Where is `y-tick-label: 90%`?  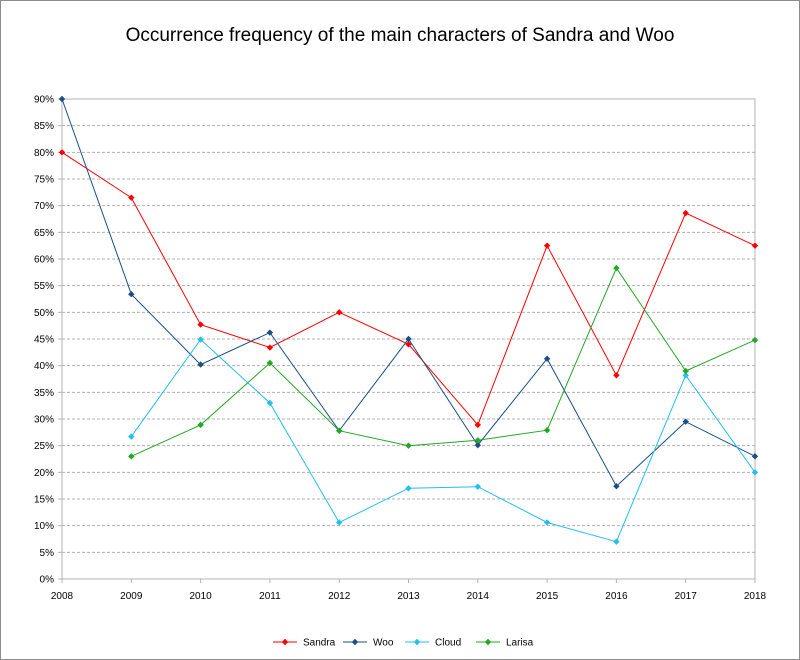
y-tick-label: 90% is located at coordinates (44, 100).